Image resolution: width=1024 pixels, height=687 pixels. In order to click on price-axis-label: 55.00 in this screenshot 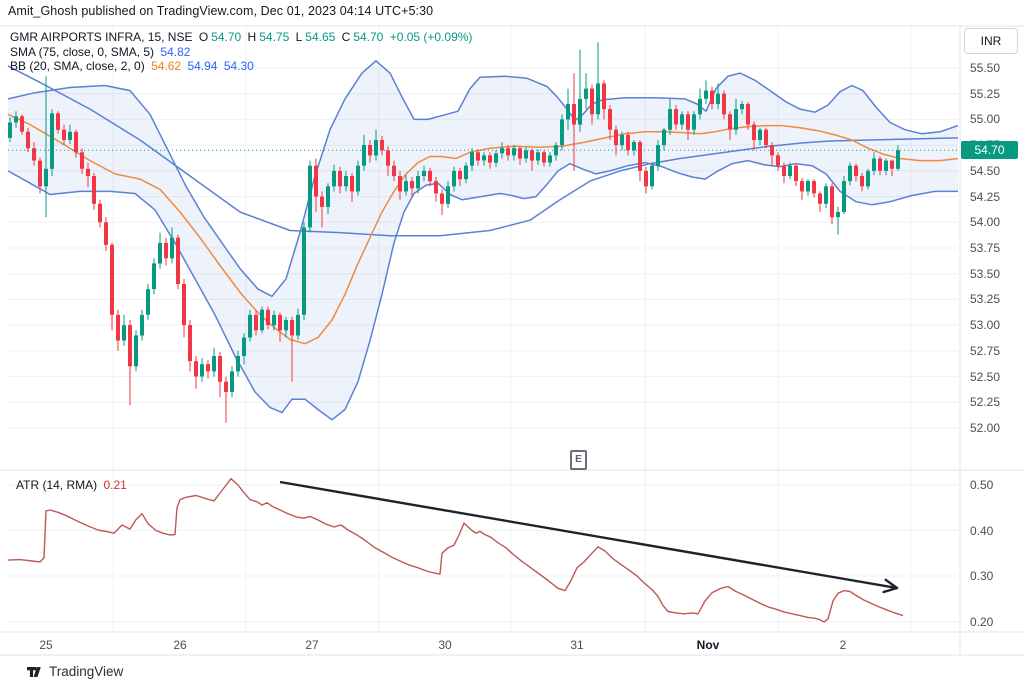, I will do `click(985, 119)`.